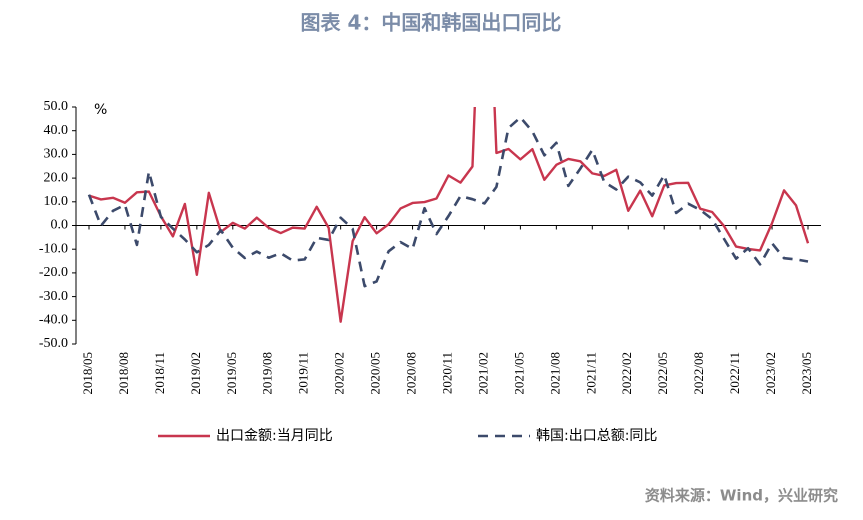  What do you see at coordinates (482, 373) in the screenshot?
I see `x-tick-label: 2021/02` at bounding box center [482, 373].